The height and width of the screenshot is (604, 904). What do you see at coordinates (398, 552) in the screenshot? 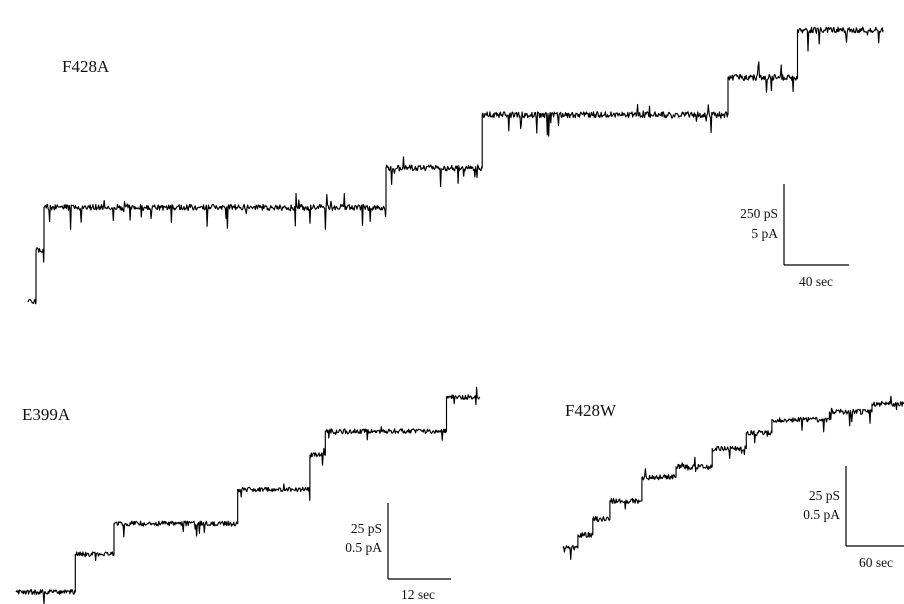
I see `scale-bar-e399a: 25 pS 0.5 pA 12 sec` at bounding box center [398, 552].